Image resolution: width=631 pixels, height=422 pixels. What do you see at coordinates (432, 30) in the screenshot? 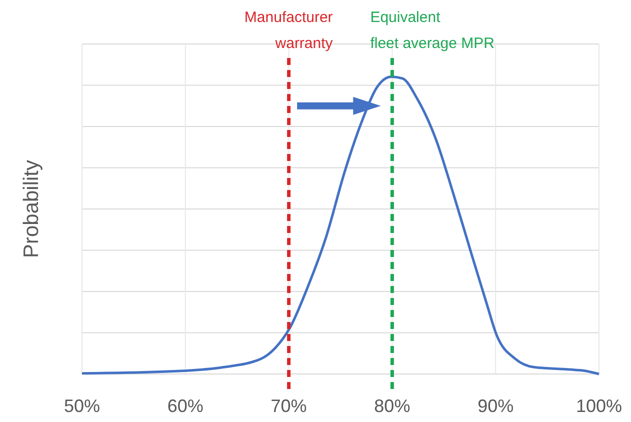
I see `ref-line-label: Equivalent fleet average MPR` at bounding box center [432, 30].